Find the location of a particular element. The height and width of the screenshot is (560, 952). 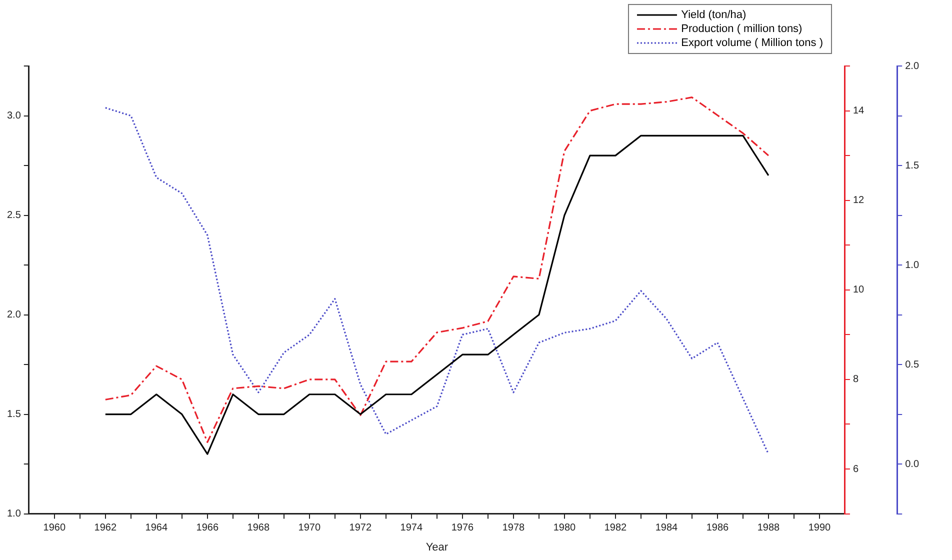

x-tick-label: 1968 is located at coordinates (258, 528).